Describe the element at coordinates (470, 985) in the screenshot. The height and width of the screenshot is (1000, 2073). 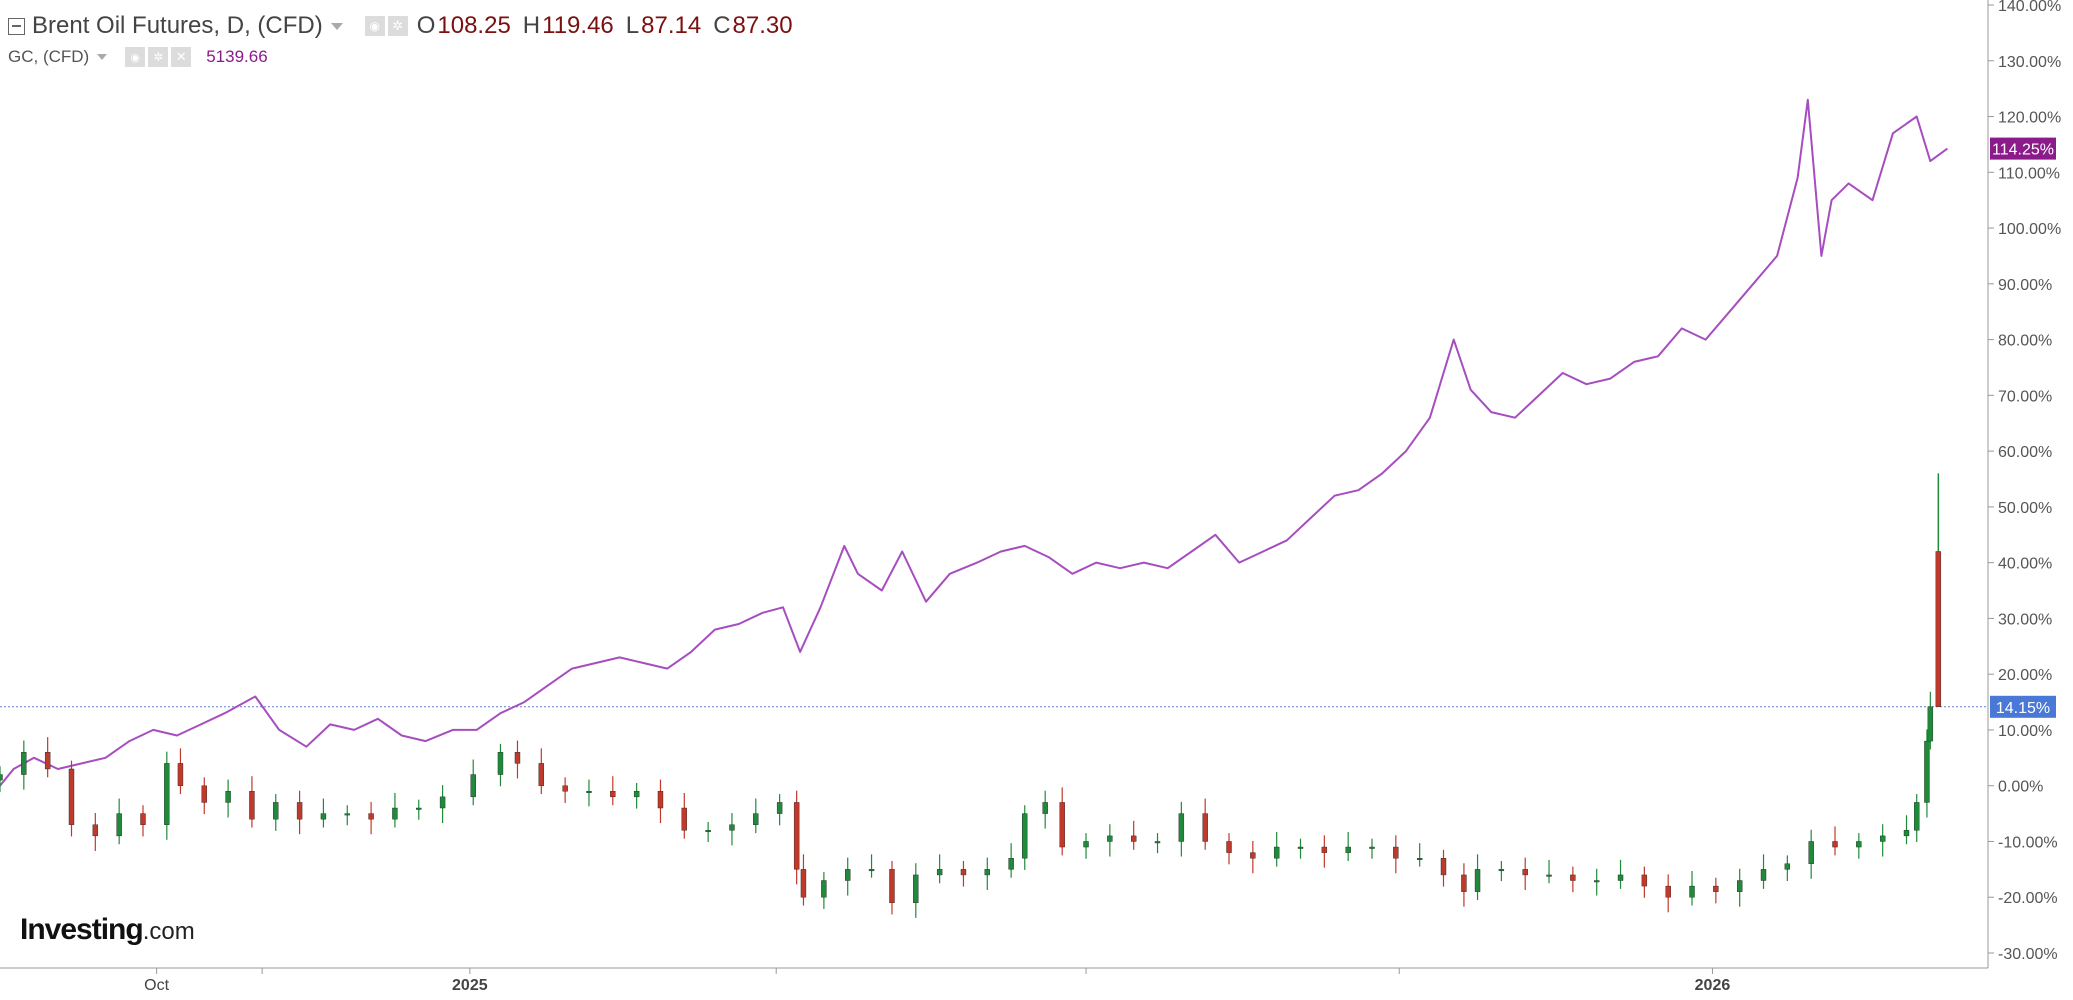
I see `x-tick-label: 2025` at that location.